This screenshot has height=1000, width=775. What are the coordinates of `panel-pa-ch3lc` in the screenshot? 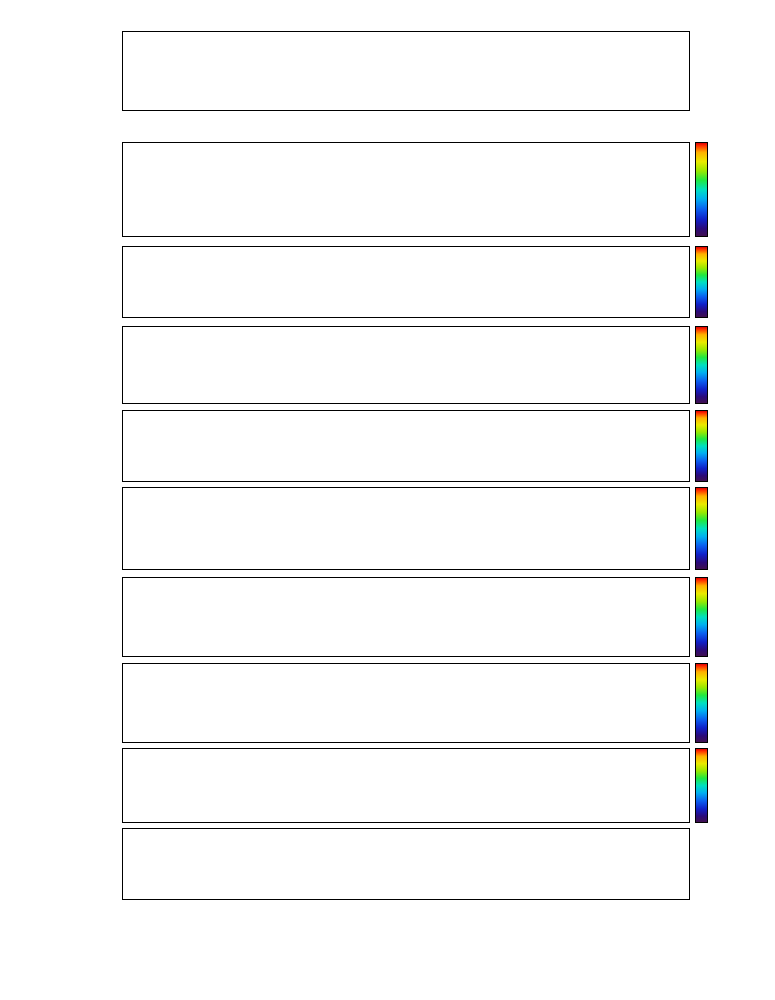 It's located at (406, 785).